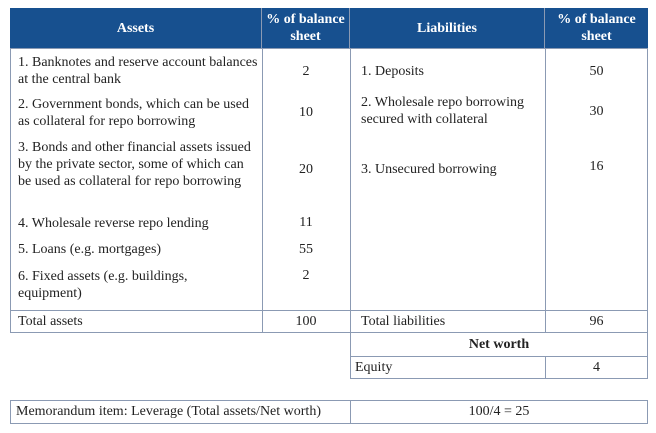 This screenshot has width=656, height=433. Describe the element at coordinates (596, 111) in the screenshot. I see `liability-value: 30` at that location.